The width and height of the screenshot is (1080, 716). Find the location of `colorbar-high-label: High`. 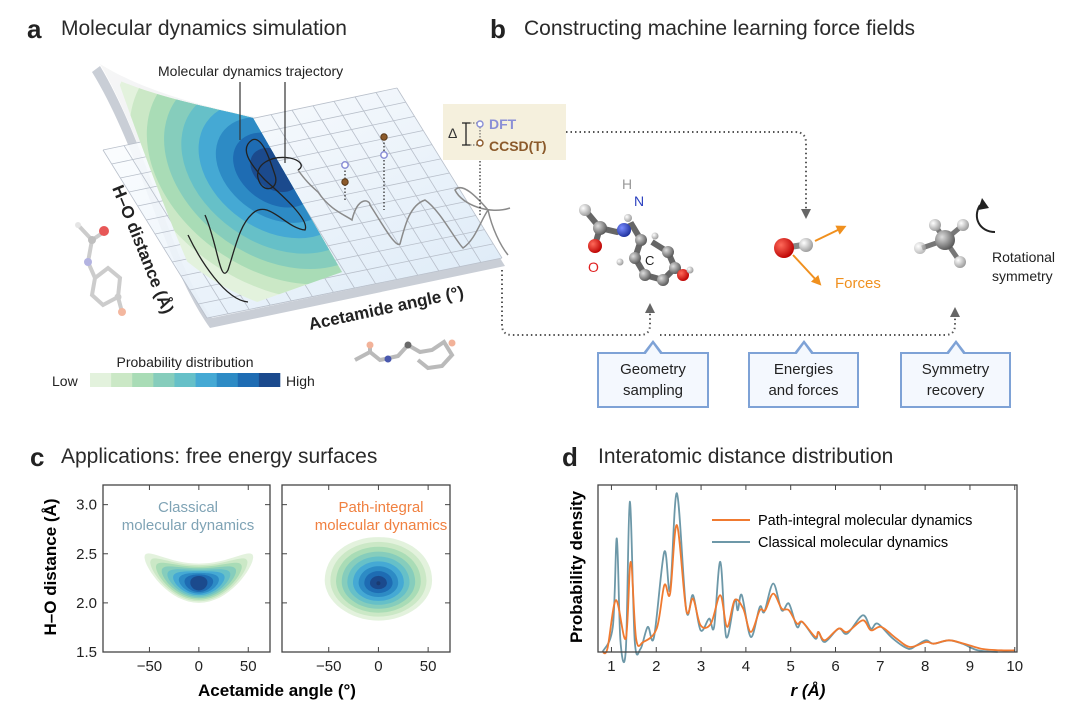

colorbar-high-label: High is located at coordinates (300, 381).